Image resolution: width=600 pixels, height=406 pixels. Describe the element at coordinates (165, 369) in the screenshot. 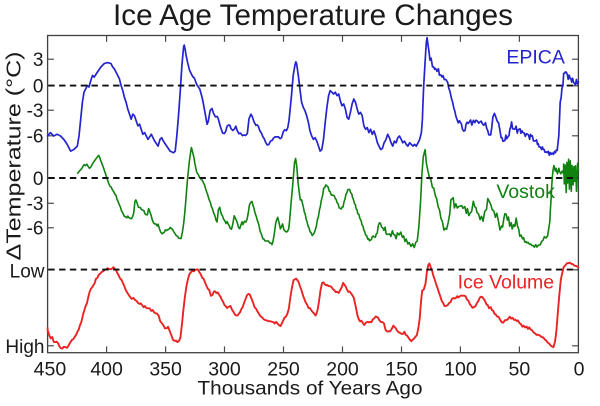

I see `svg-text: 350` at that location.